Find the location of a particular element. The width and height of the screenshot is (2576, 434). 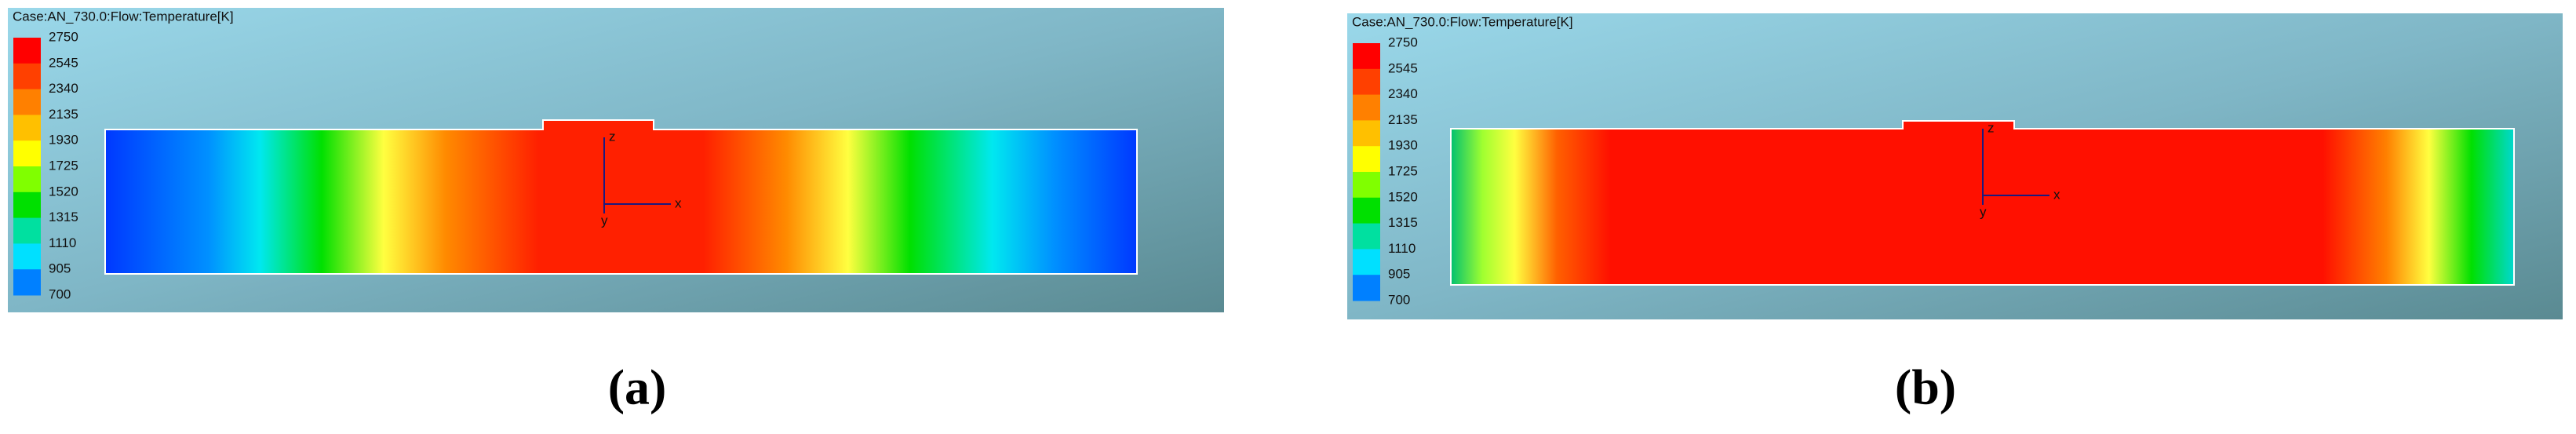

temperature-field is located at coordinates (621, 197).